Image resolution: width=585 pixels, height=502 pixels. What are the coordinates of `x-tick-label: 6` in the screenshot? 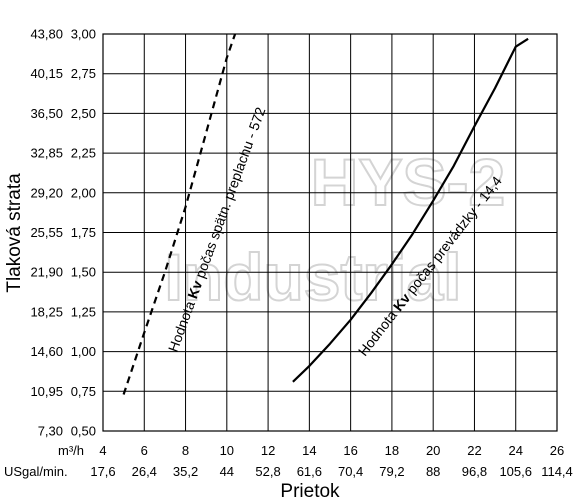 It's located at (144, 450).